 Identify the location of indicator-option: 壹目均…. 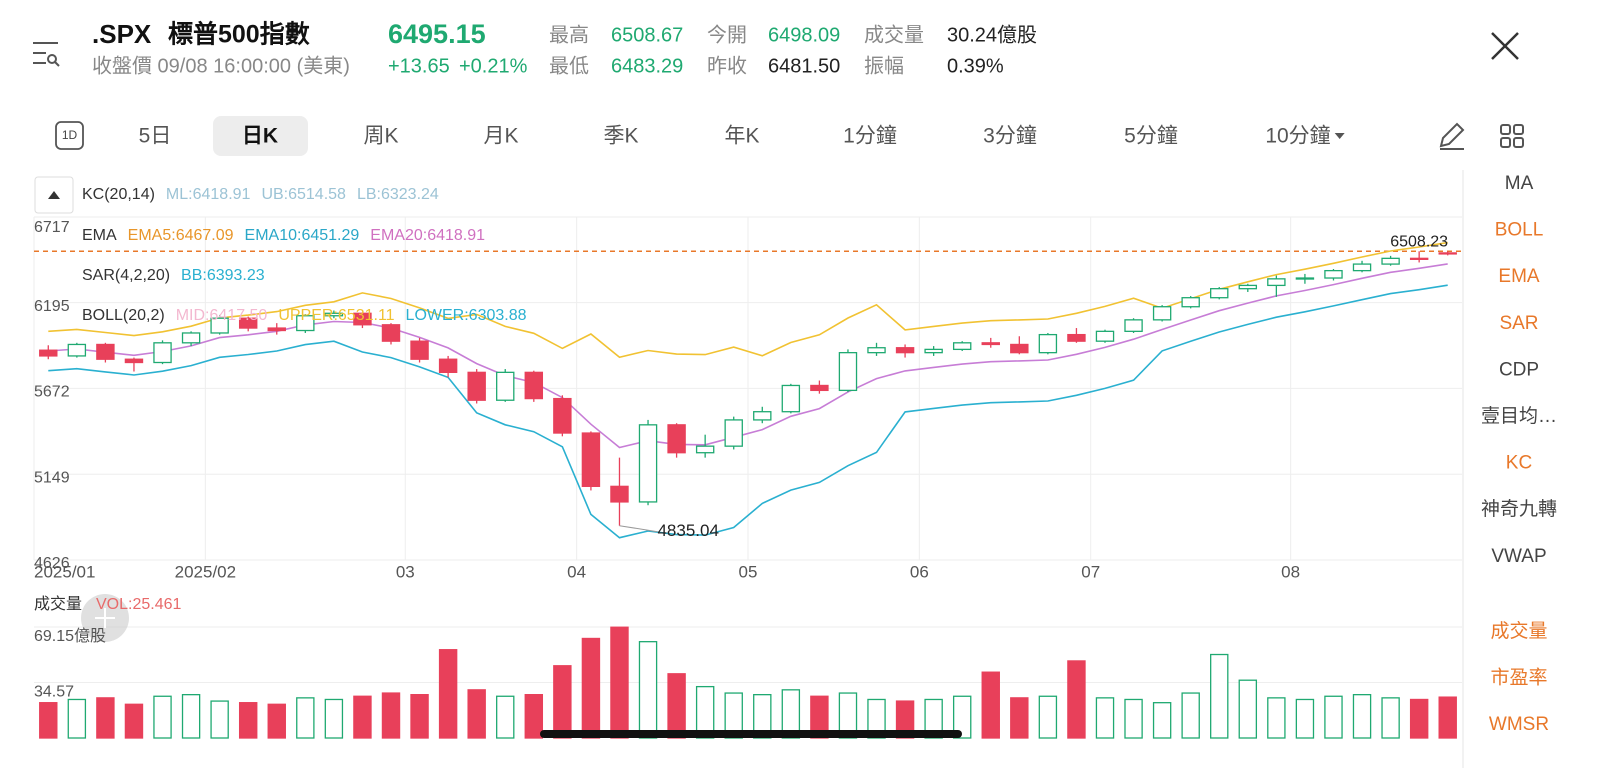
(1519, 416).